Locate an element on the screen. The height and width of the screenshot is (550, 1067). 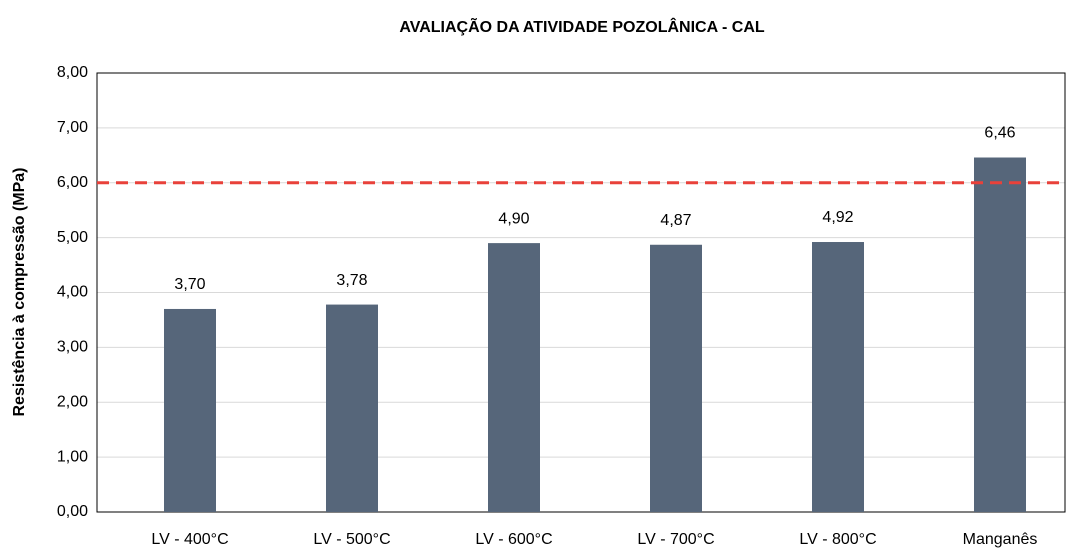
y-tick-label: 3,00 is located at coordinates (72, 347).